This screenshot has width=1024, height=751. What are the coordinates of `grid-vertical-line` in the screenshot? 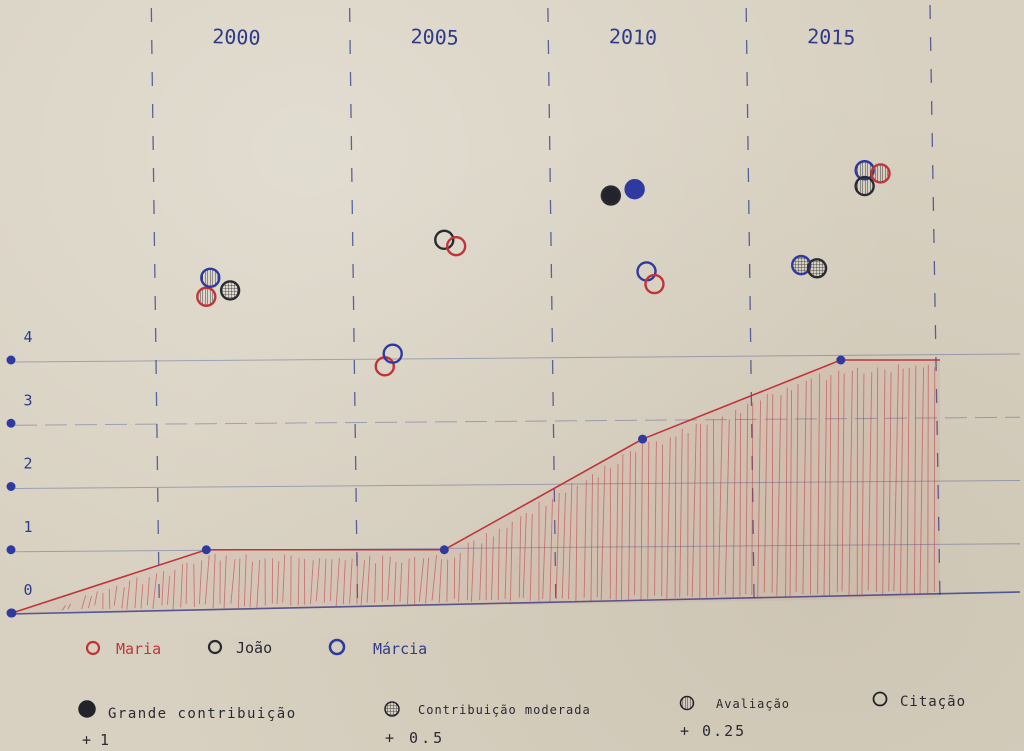 It's located at (155, 309).